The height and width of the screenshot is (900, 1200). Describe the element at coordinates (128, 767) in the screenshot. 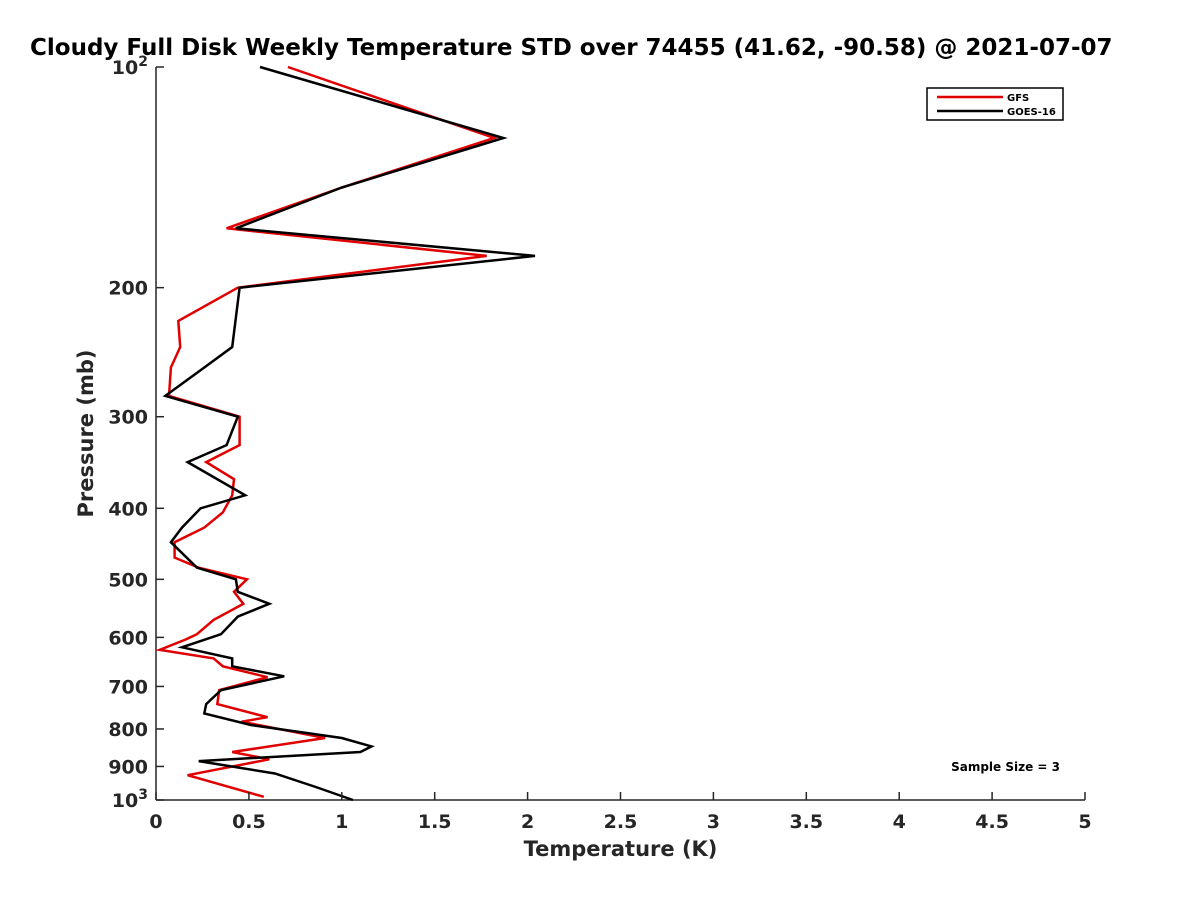

I see `y-tick-label: 900` at that location.